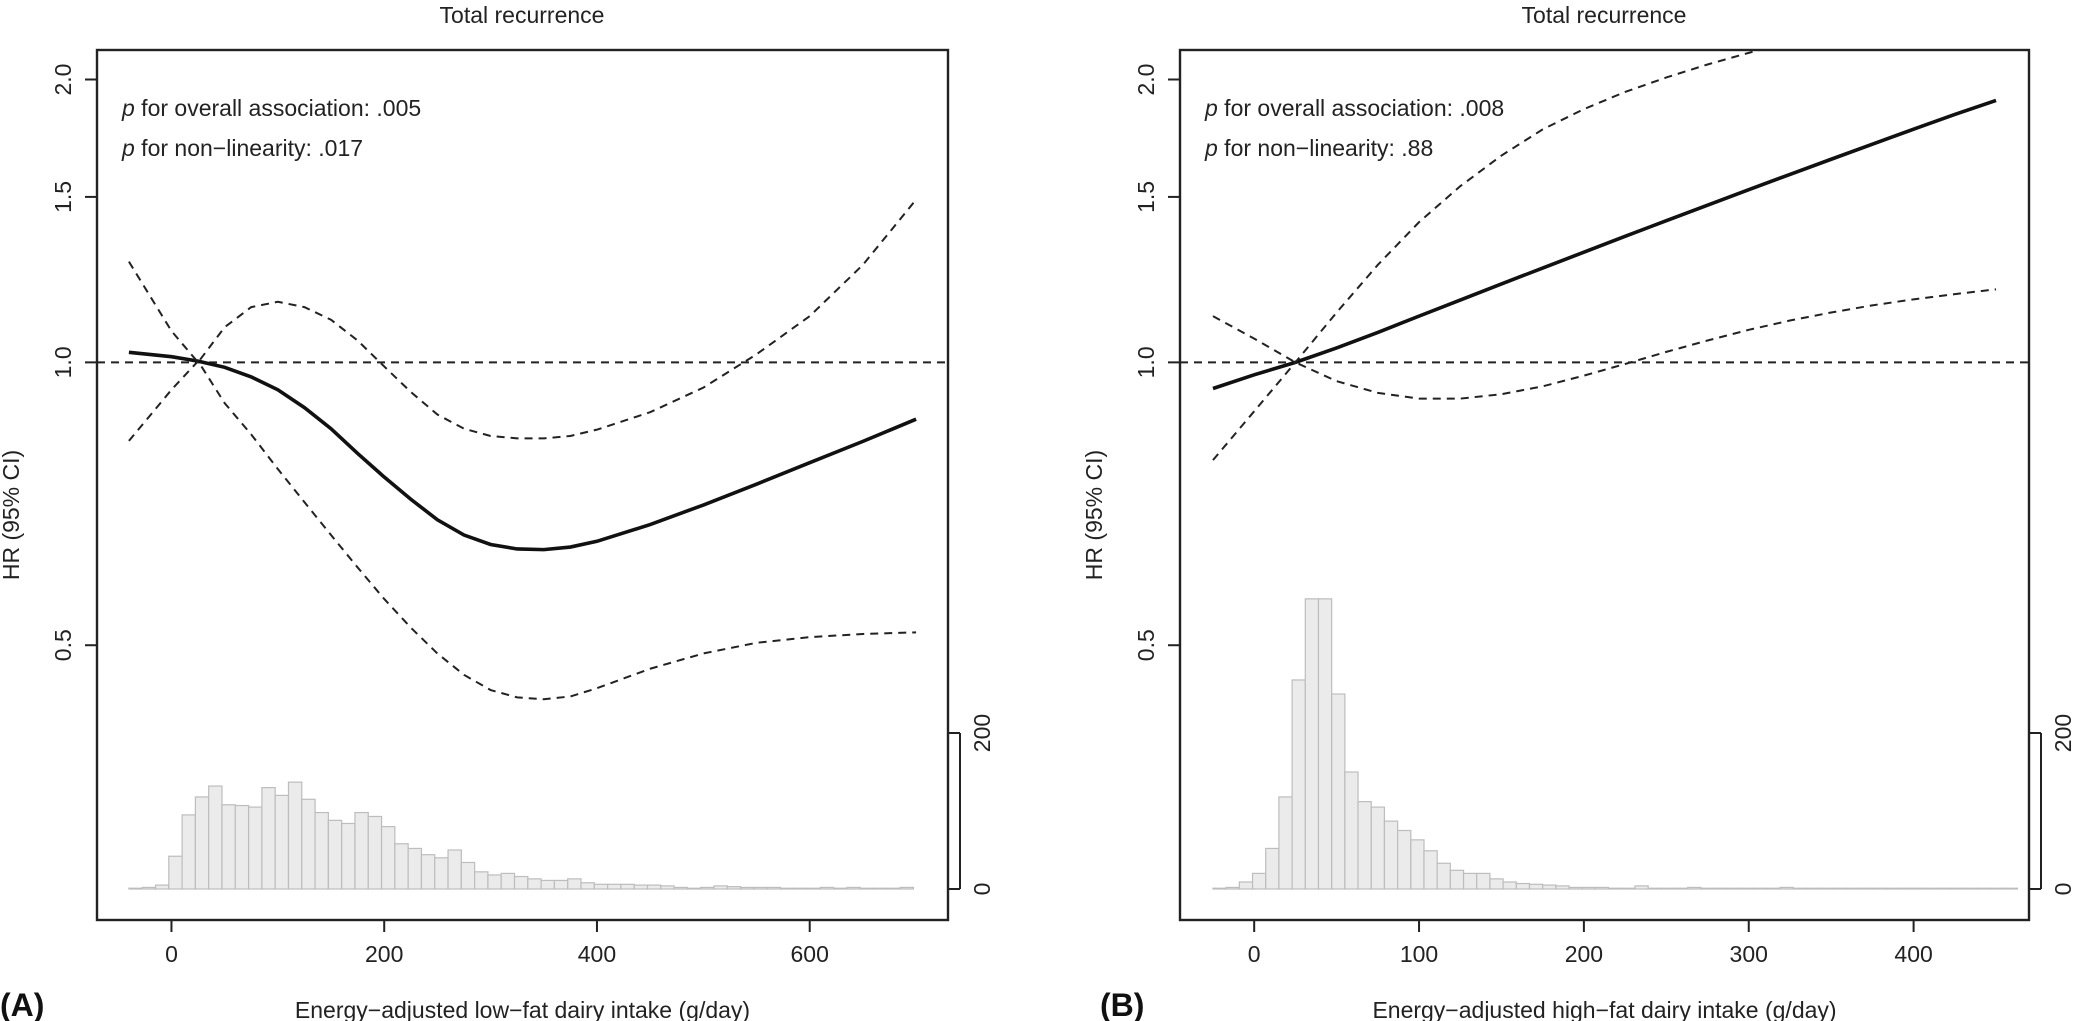 This screenshot has height=1021, width=2088. What do you see at coordinates (12, 515) in the screenshot?
I see `y-axis-label: HR (95% CI)` at bounding box center [12, 515].